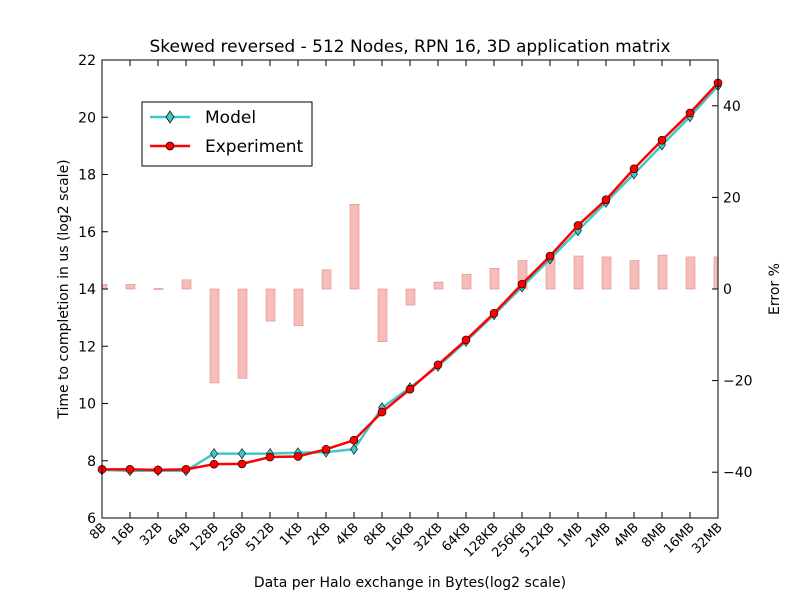  What do you see at coordinates (400, 537) in the screenshot?
I see `x-tick-label: 16KB` at bounding box center [400, 537].